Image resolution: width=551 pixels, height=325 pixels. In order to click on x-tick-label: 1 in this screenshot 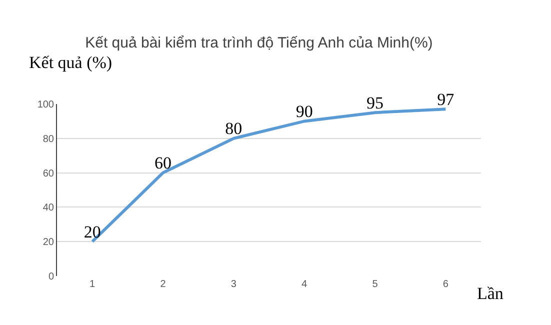, I will do `click(93, 284)`.